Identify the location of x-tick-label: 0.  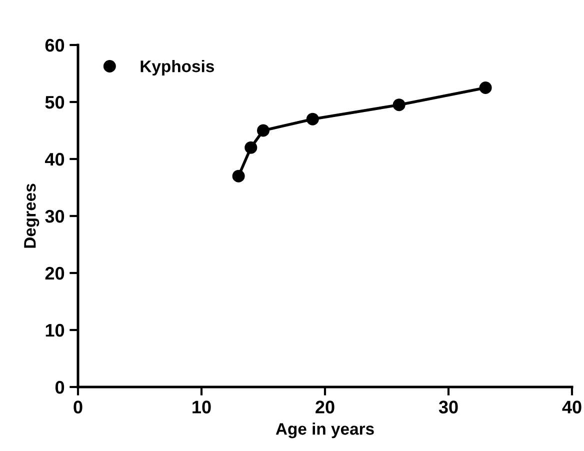
(78, 407).